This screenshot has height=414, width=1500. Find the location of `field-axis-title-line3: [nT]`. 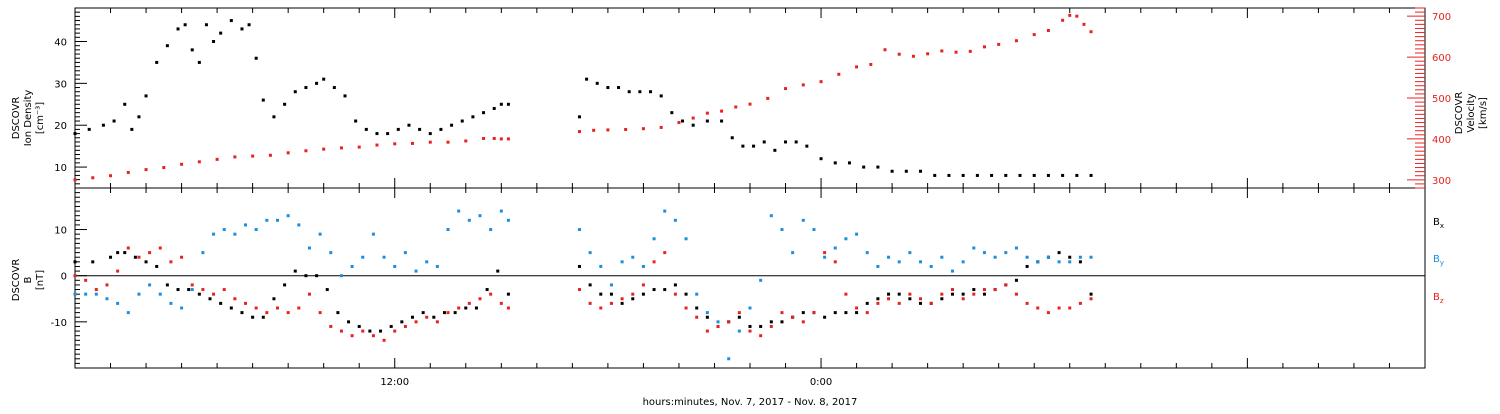

field-axis-title-line3: [nT] is located at coordinates (40, 280).